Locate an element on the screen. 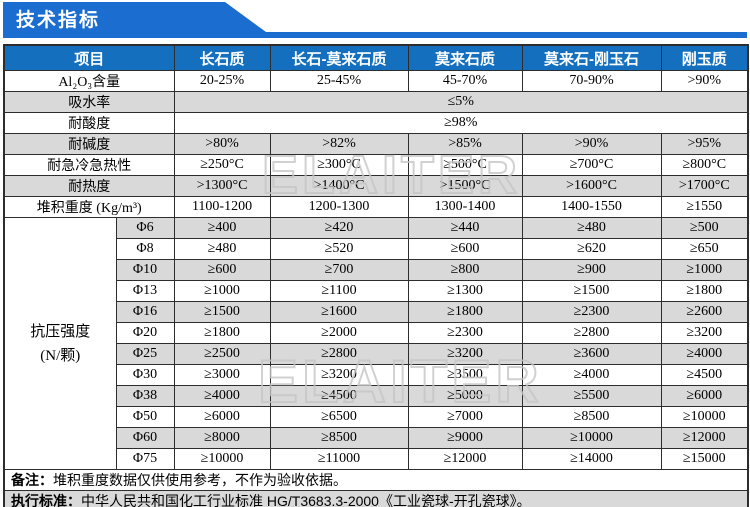 The image size is (750, 507). value-cell: >95% is located at coordinates (704, 144).